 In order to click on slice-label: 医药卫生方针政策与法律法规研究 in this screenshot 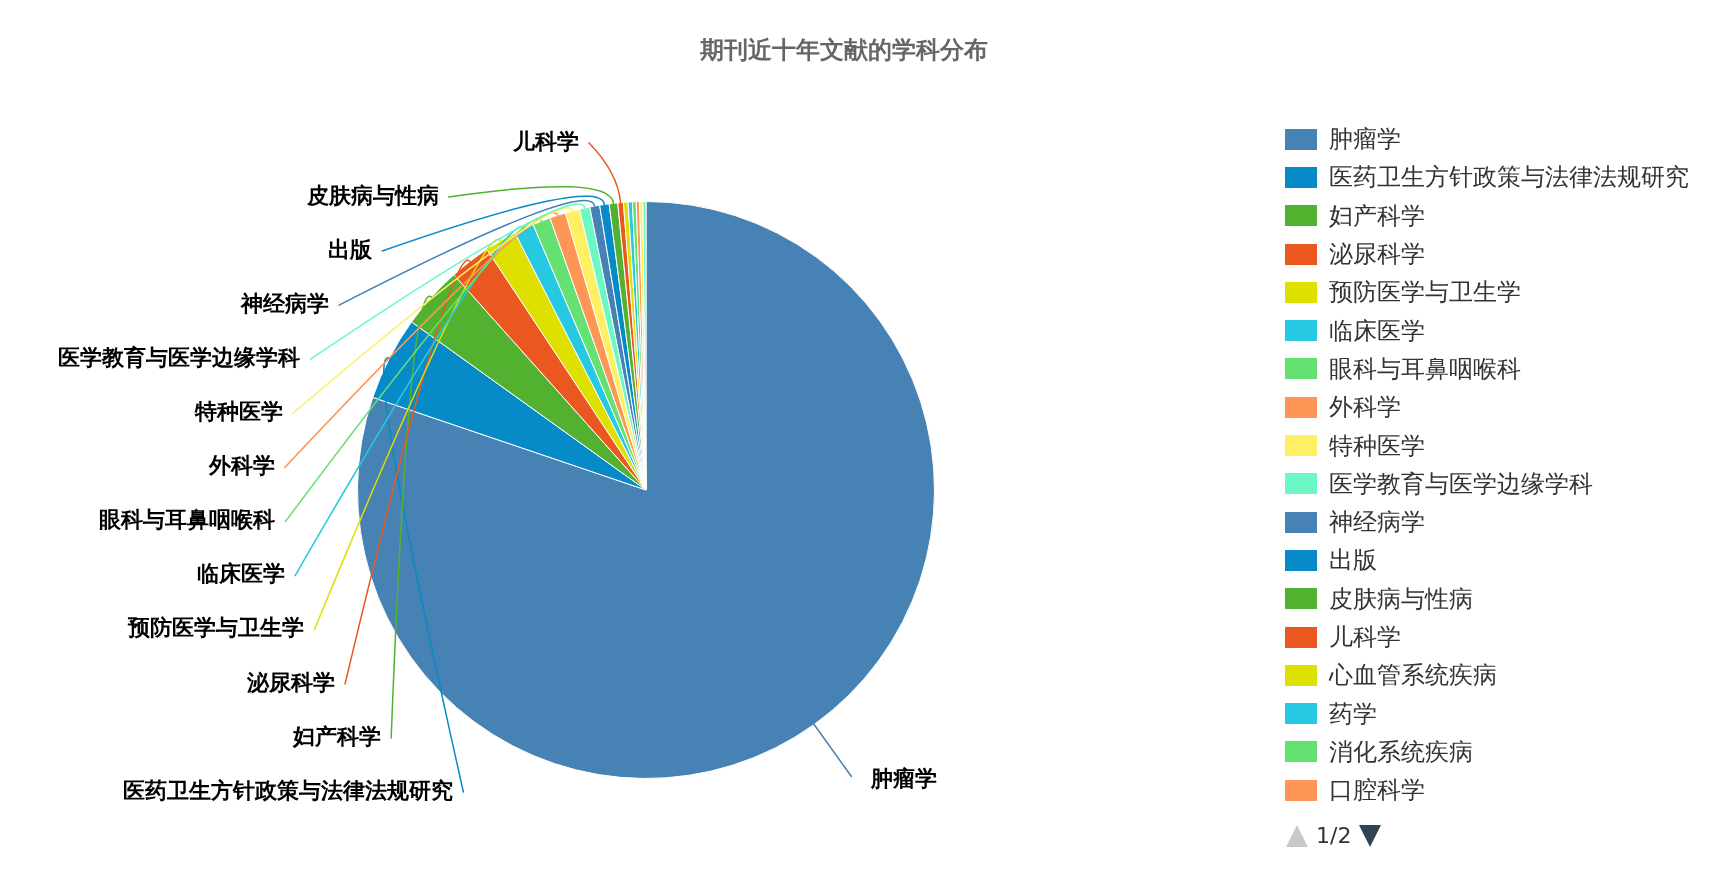, I will do `click(288, 790)`.